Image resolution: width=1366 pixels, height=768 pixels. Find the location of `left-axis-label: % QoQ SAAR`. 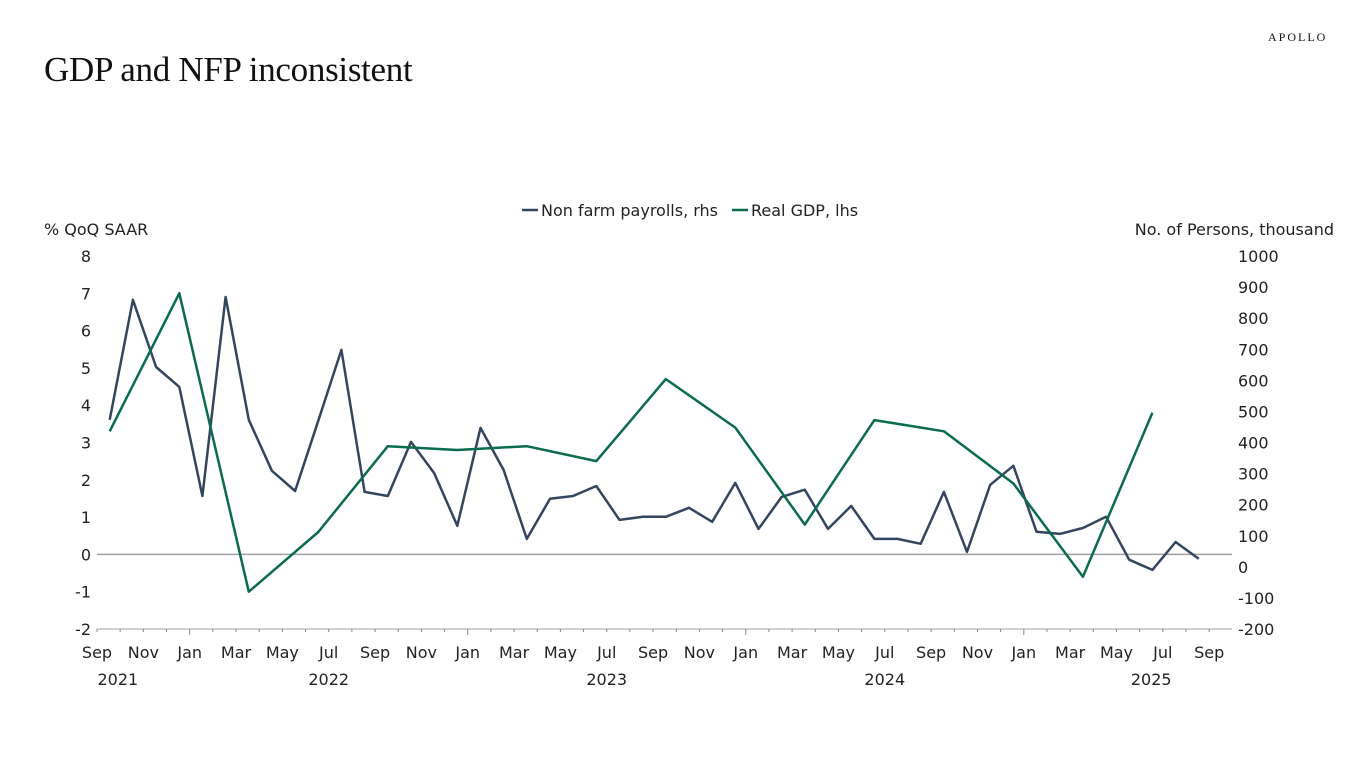

left-axis-label: % QoQ SAAR is located at coordinates (96, 229).